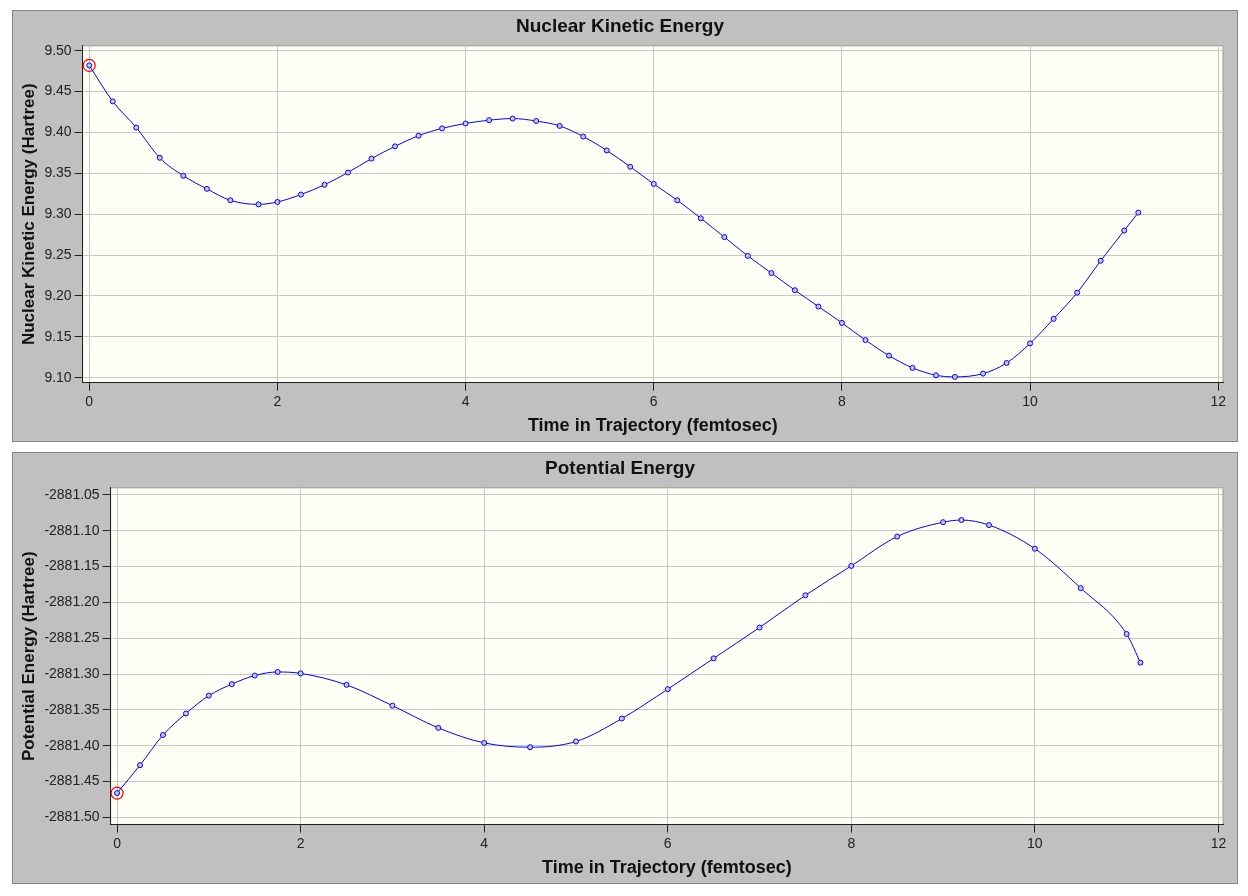 The height and width of the screenshot is (896, 1248). What do you see at coordinates (58, 335) in the screenshot?
I see `y-tick-label: 9.15` at bounding box center [58, 335].